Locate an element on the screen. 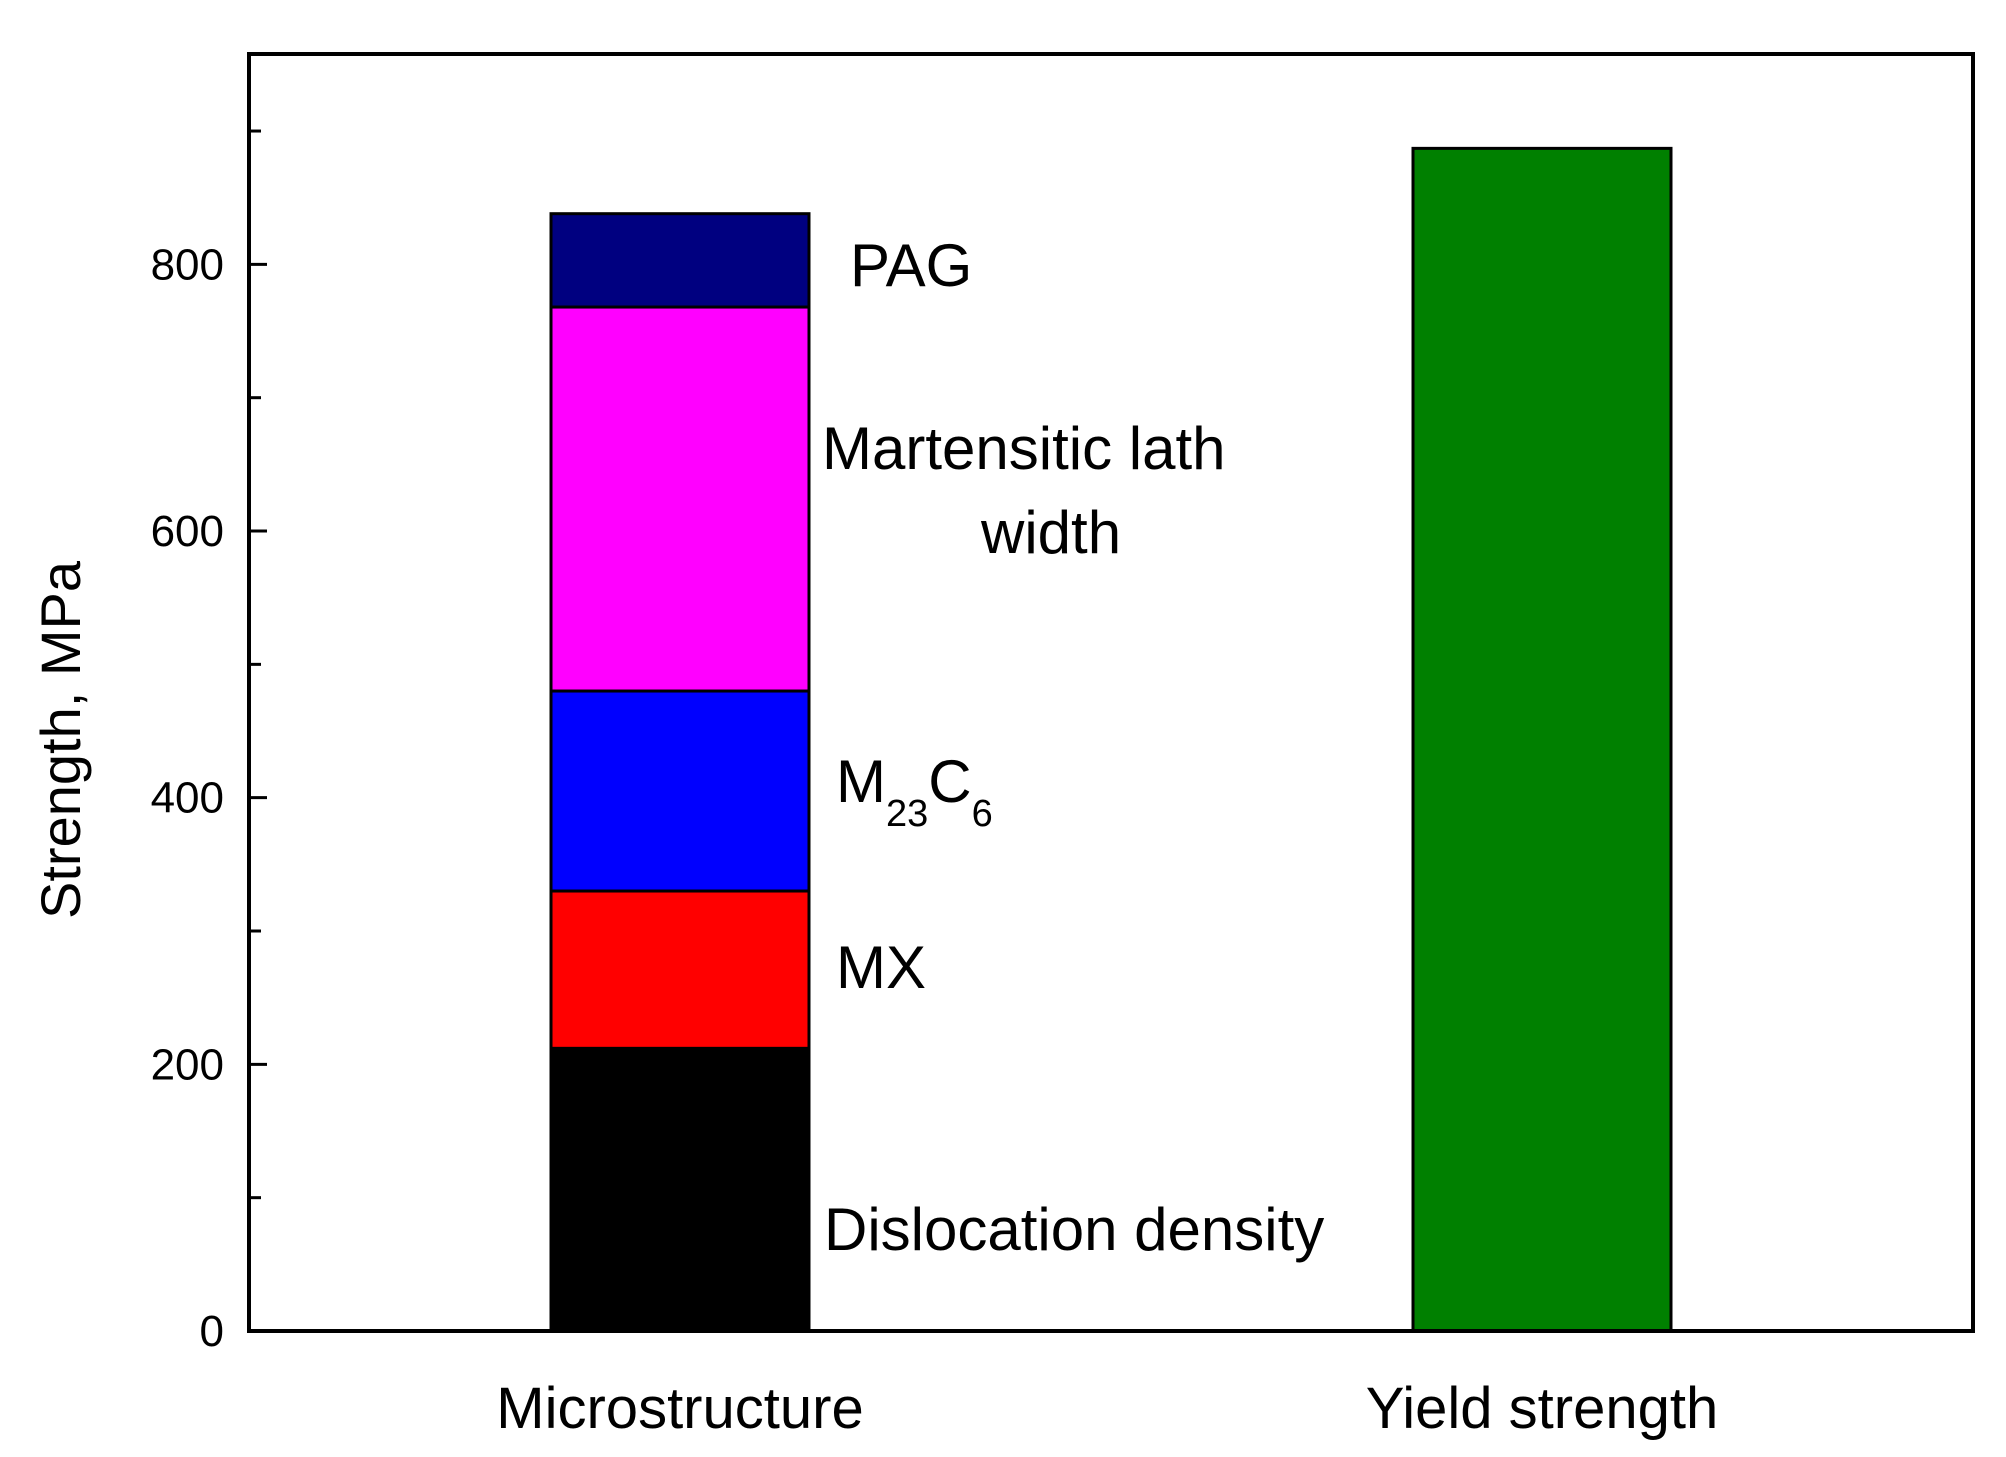  annotation-m23c6: M23C6 is located at coordinates (914, 791).